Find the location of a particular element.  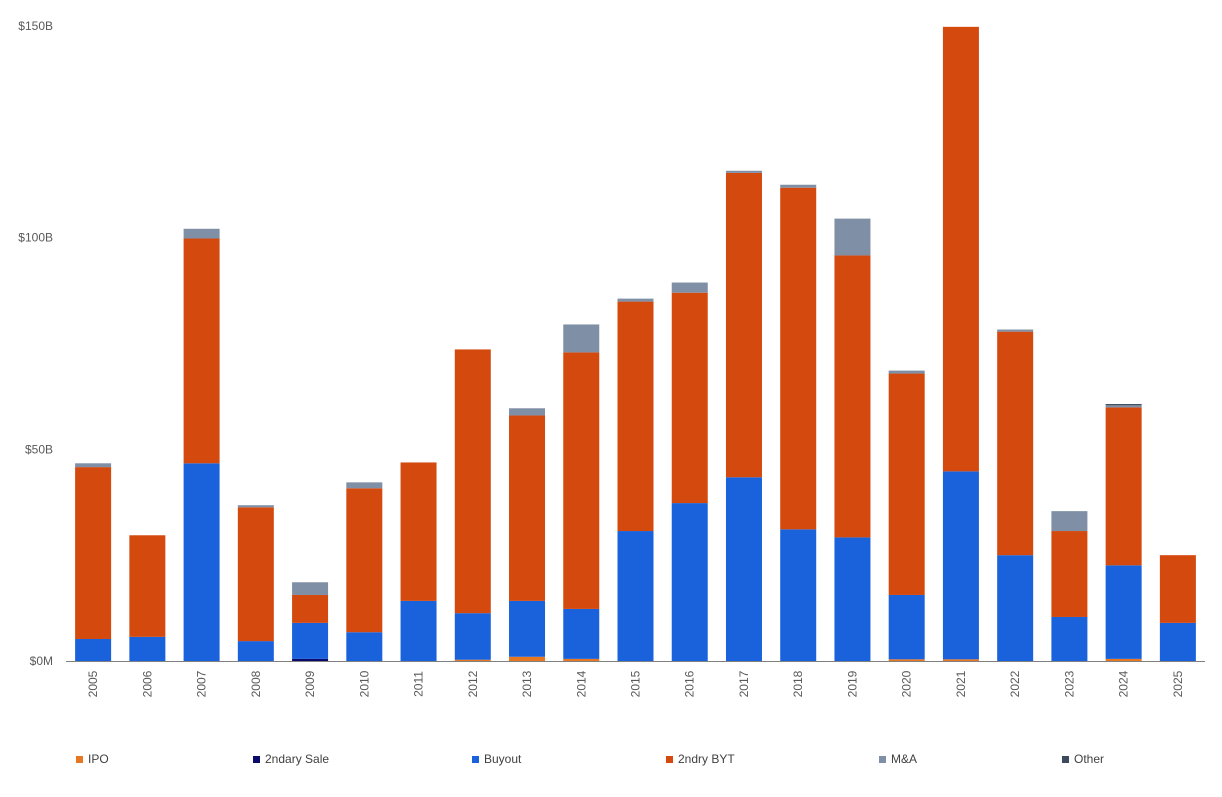

bar-segment-2ndry-byt-2018 is located at coordinates (798, 358).